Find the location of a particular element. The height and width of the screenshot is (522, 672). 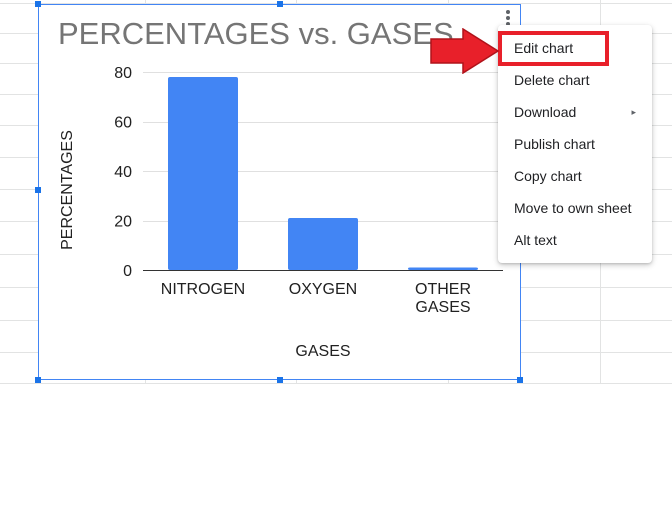

menu-item-label: Copy chart is located at coordinates (548, 176).